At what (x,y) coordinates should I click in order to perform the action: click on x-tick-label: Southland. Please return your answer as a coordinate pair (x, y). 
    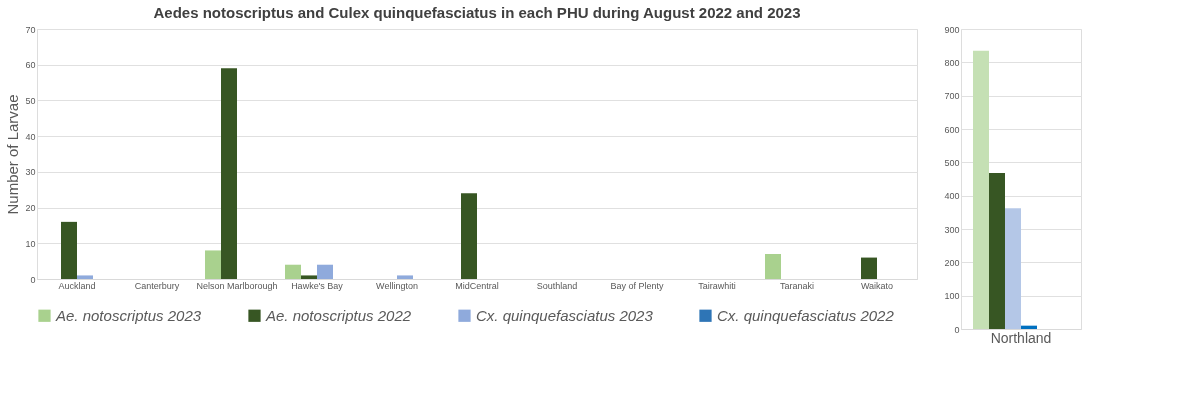
    Looking at the image, I should click on (557, 285).